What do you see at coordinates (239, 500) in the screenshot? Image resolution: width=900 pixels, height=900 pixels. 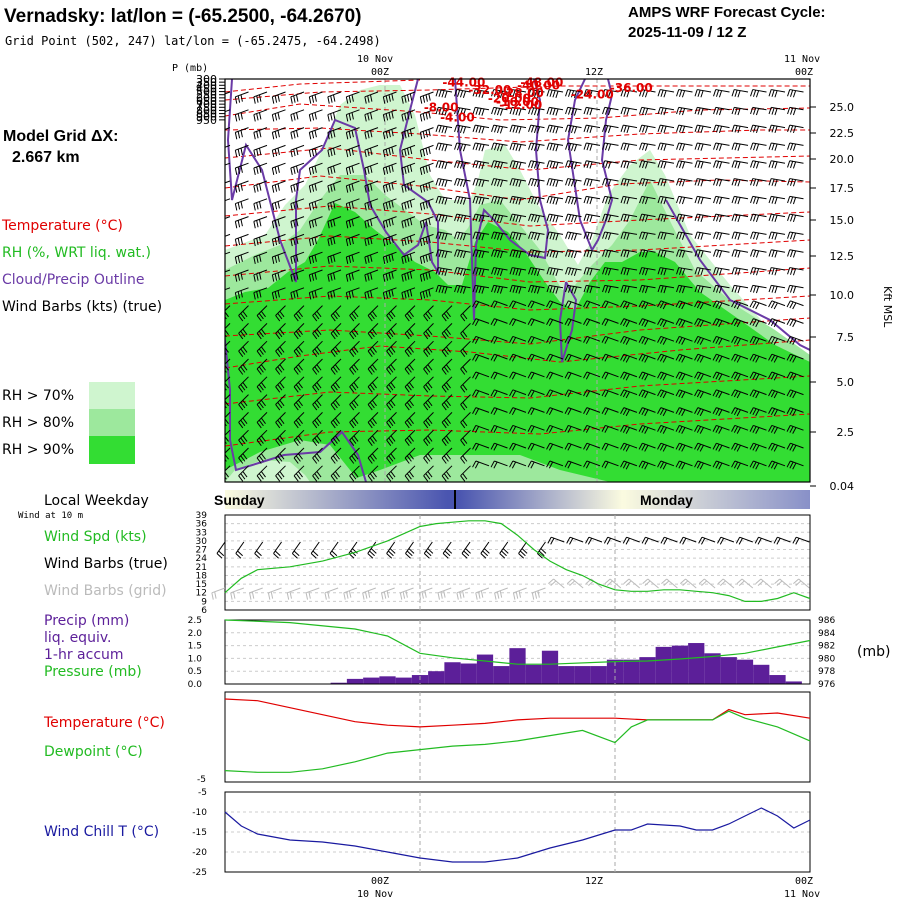 I see `weekday-sunday: Sunday` at bounding box center [239, 500].